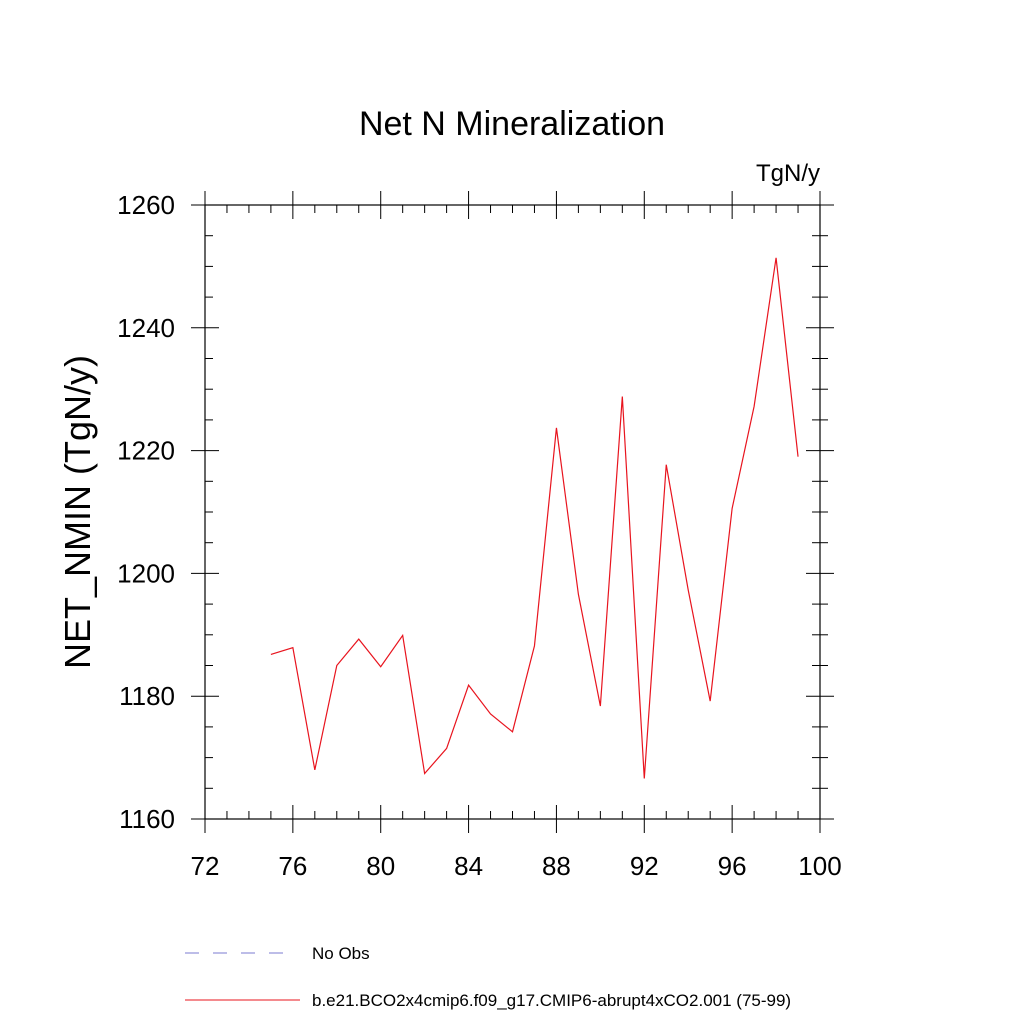  Describe the element at coordinates (732, 866) in the screenshot. I see `x-tick-label: 96` at that location.